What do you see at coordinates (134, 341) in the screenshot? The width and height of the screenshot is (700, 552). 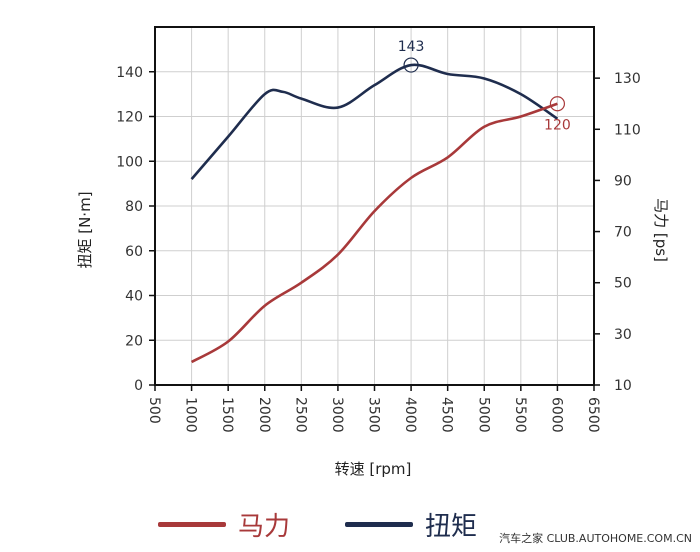 I see `tick-label-left: 20` at bounding box center [134, 341].